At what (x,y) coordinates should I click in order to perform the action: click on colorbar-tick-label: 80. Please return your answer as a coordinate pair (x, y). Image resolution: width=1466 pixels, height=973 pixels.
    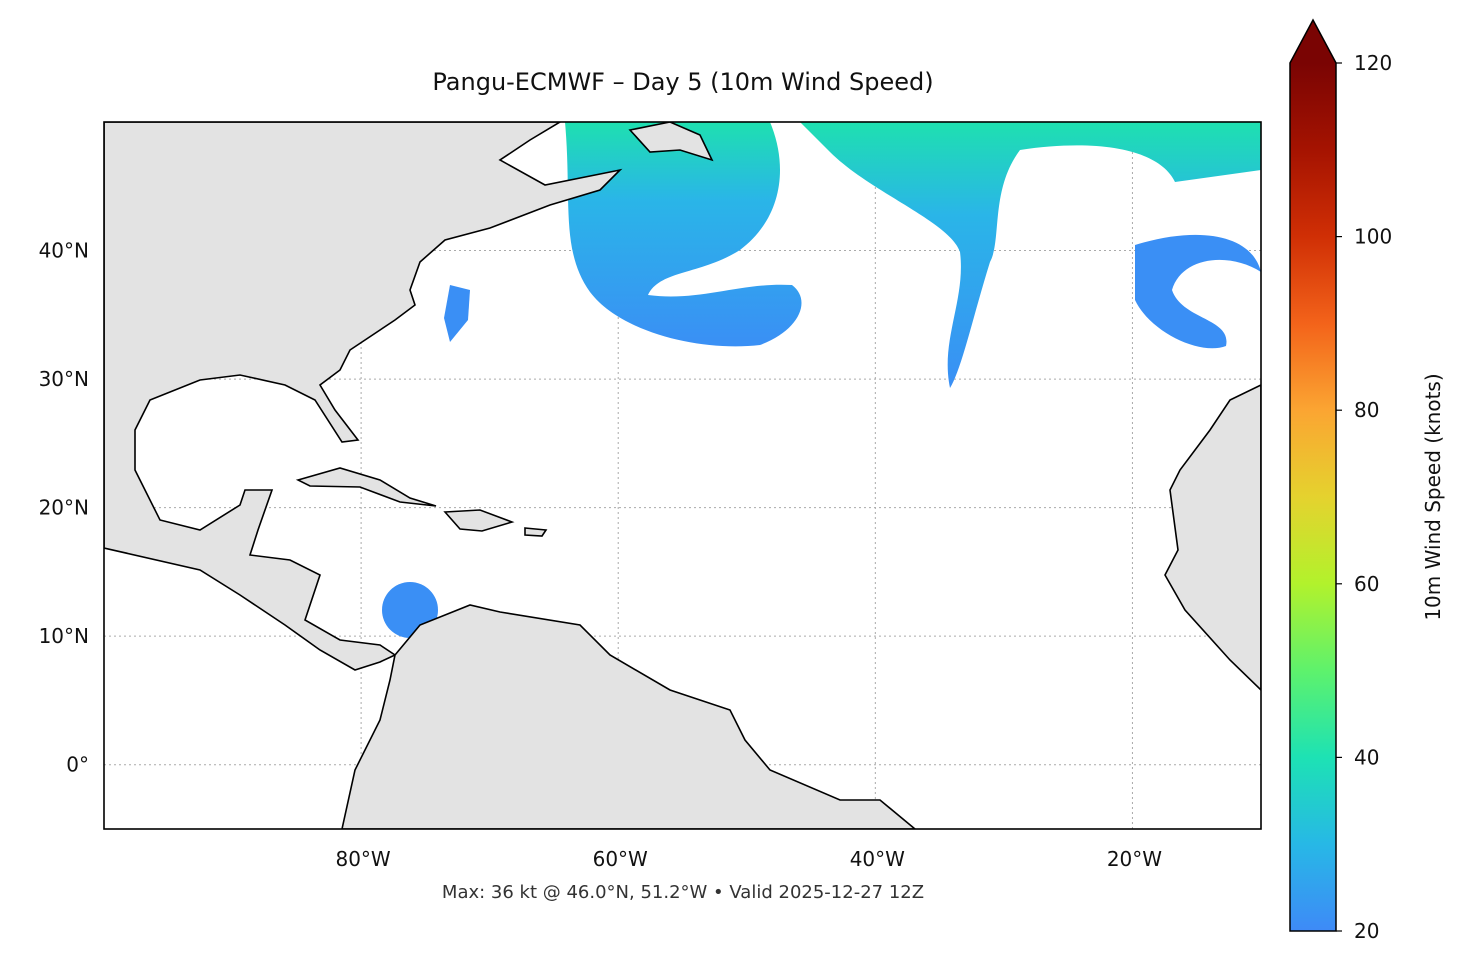
    Looking at the image, I should click on (1366, 410).